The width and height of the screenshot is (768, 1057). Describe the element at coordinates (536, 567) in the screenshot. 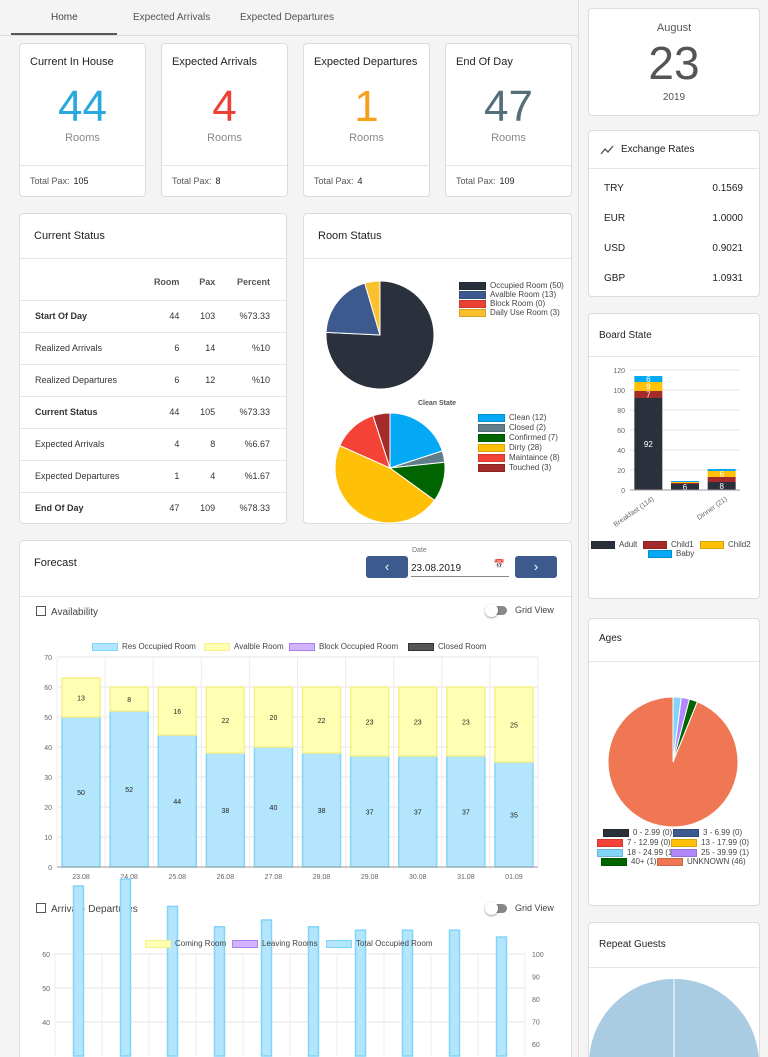

I see `next-date-button: ›` at that location.